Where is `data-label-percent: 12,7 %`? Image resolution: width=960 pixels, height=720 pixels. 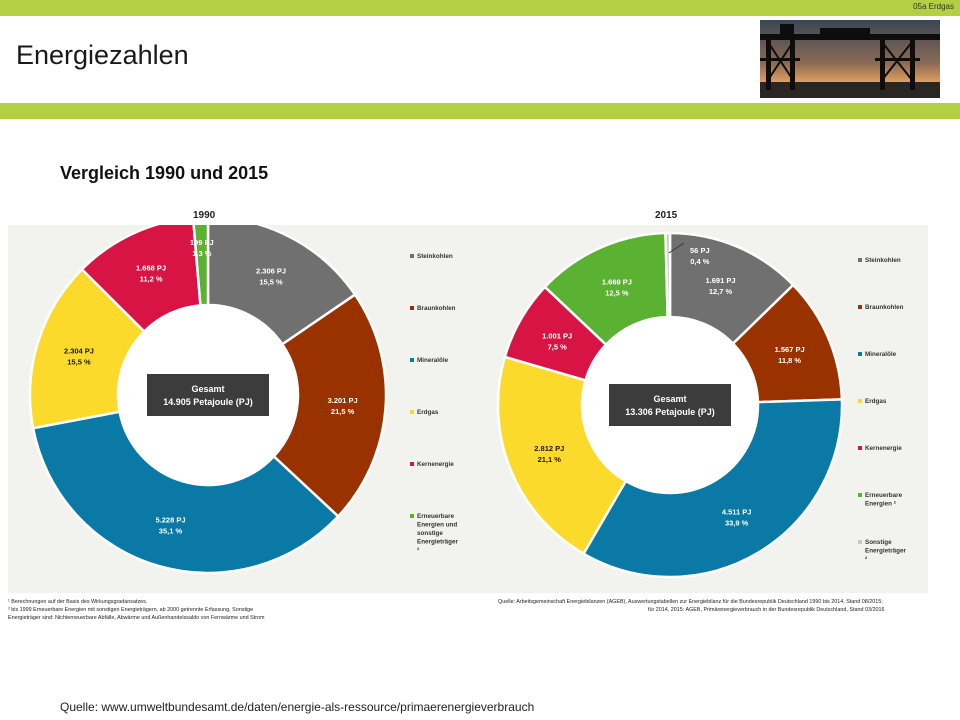
data-label-percent: 12,7 % is located at coordinates (721, 291).